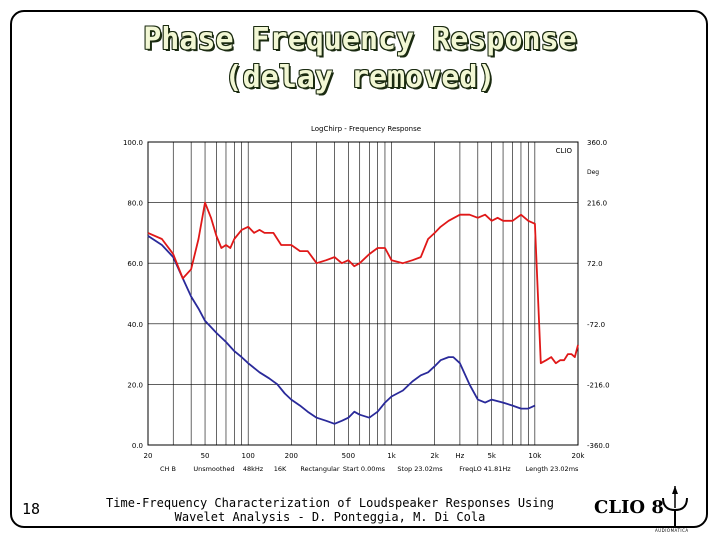 This screenshot has width=720, height=540. What do you see at coordinates (672, 530) in the screenshot?
I see `logo-subtext: AUDIOMATICA` at bounding box center [672, 530].